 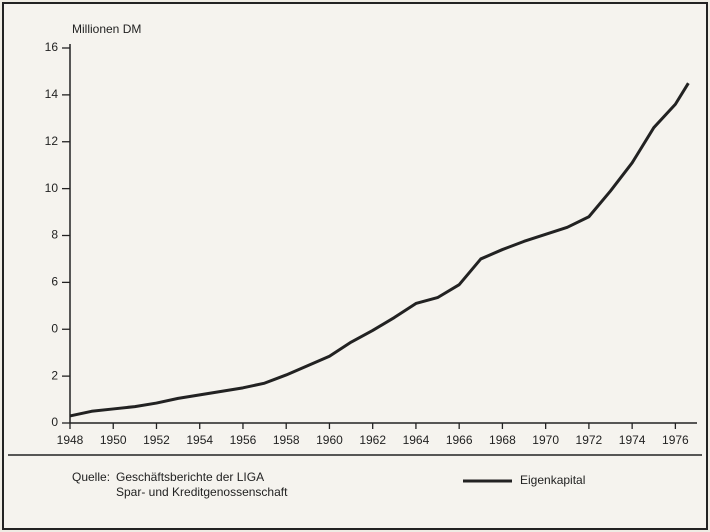 I want to click on legend-label: Eigenkapital, so click(x=552, y=480).